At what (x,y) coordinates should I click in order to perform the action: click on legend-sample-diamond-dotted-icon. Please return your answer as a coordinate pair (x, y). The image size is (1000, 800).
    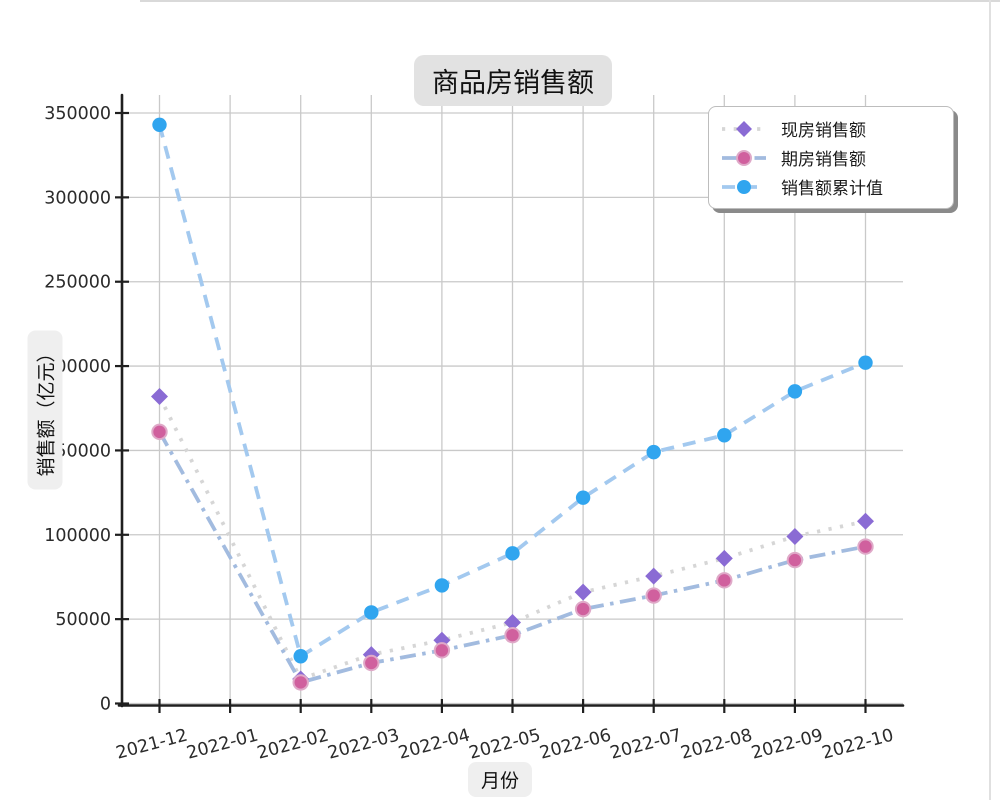
    Looking at the image, I should click on (744, 128).